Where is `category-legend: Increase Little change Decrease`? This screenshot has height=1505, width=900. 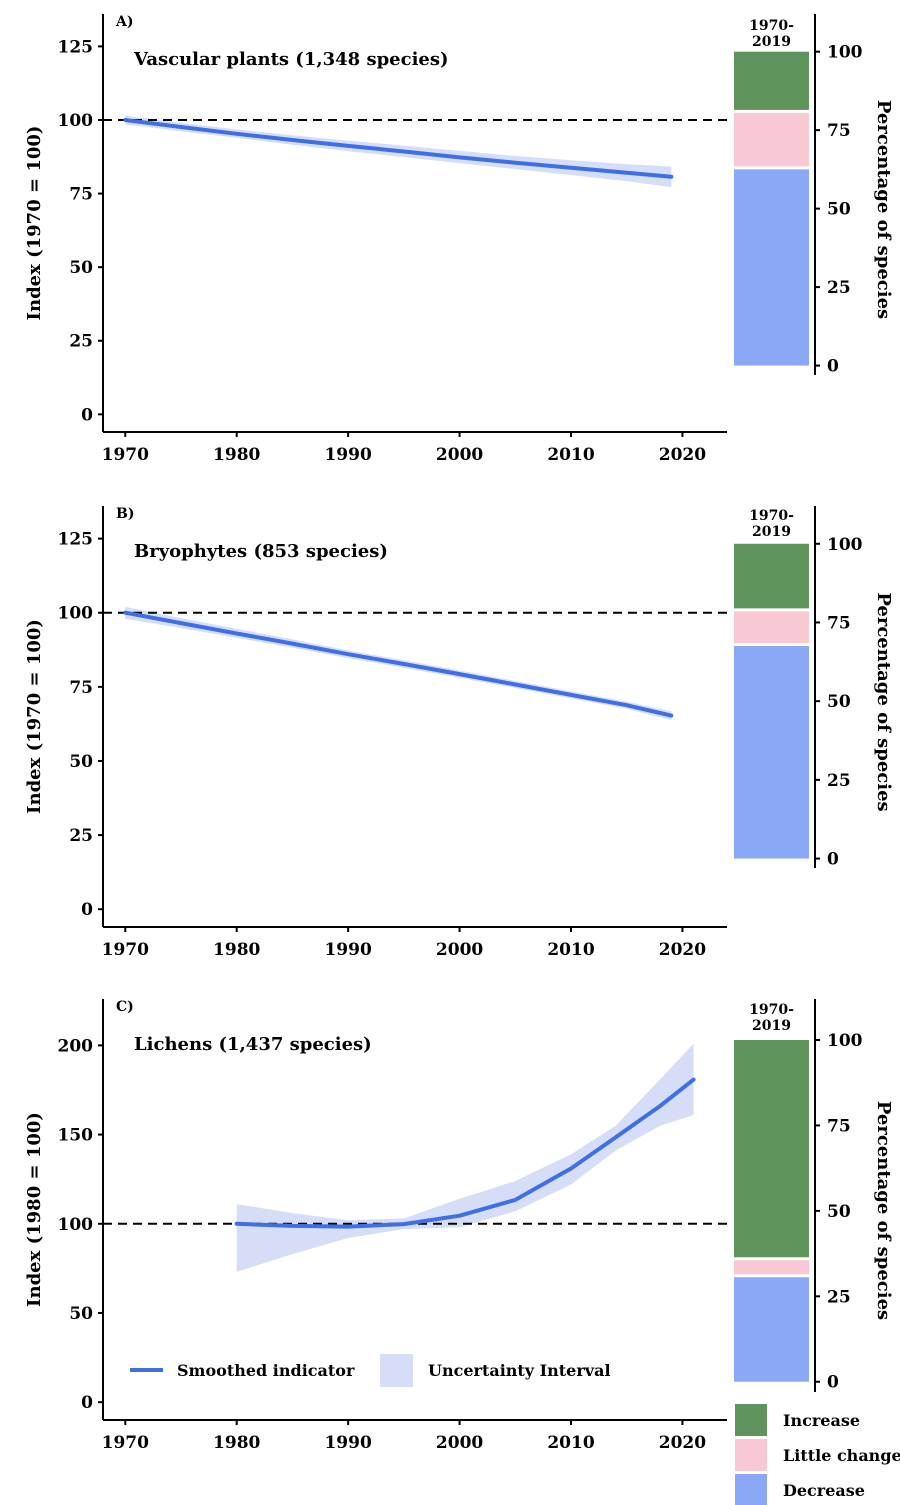
category-legend: Increase Little change Decrease is located at coordinates (817, 1454).